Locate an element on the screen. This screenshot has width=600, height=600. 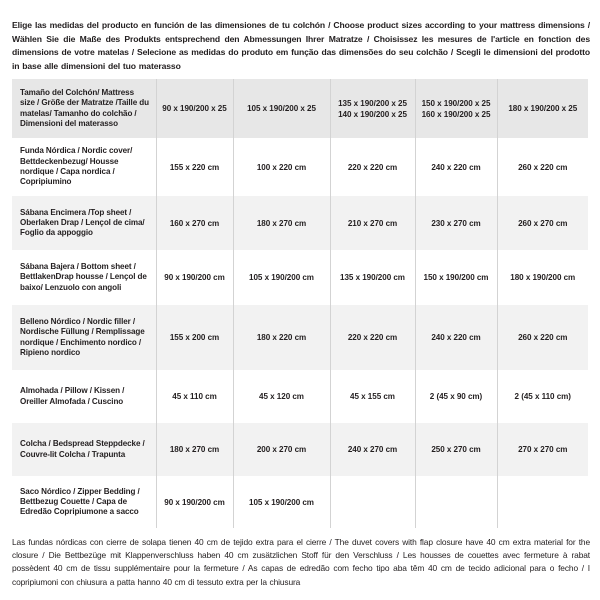
cell-bedspread-5: 270 x 270 cm is located at coordinates (542, 449).